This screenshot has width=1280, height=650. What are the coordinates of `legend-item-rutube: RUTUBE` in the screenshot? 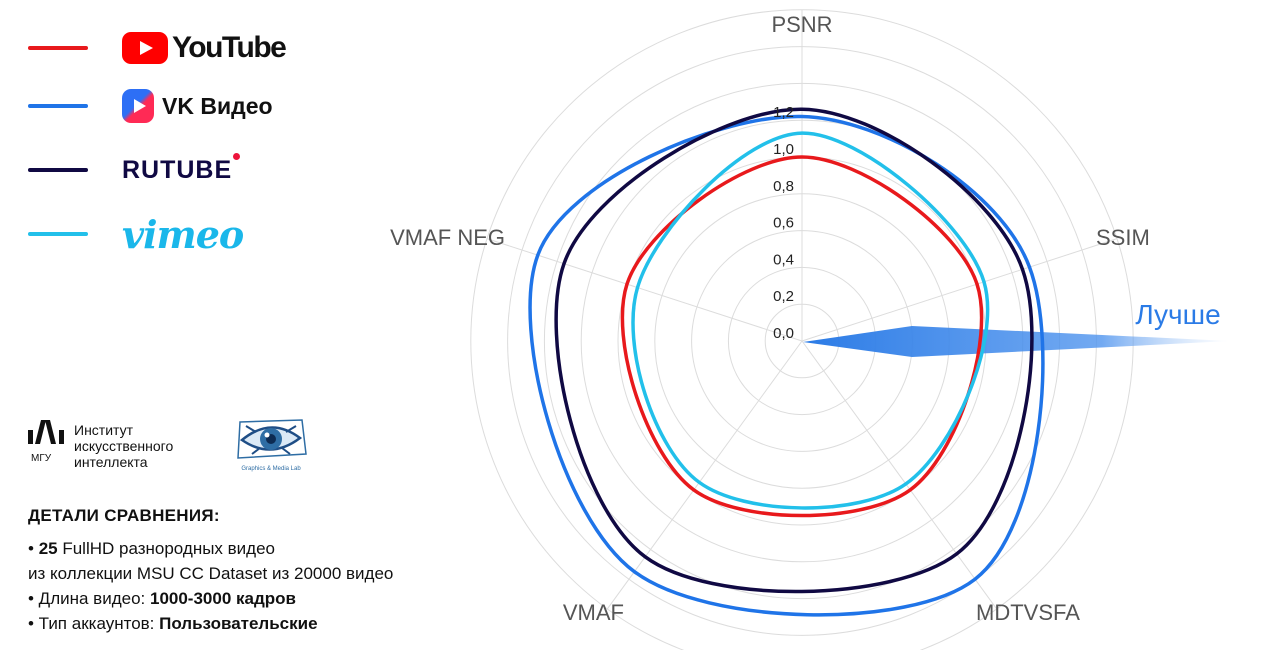 It's located at (178, 170).